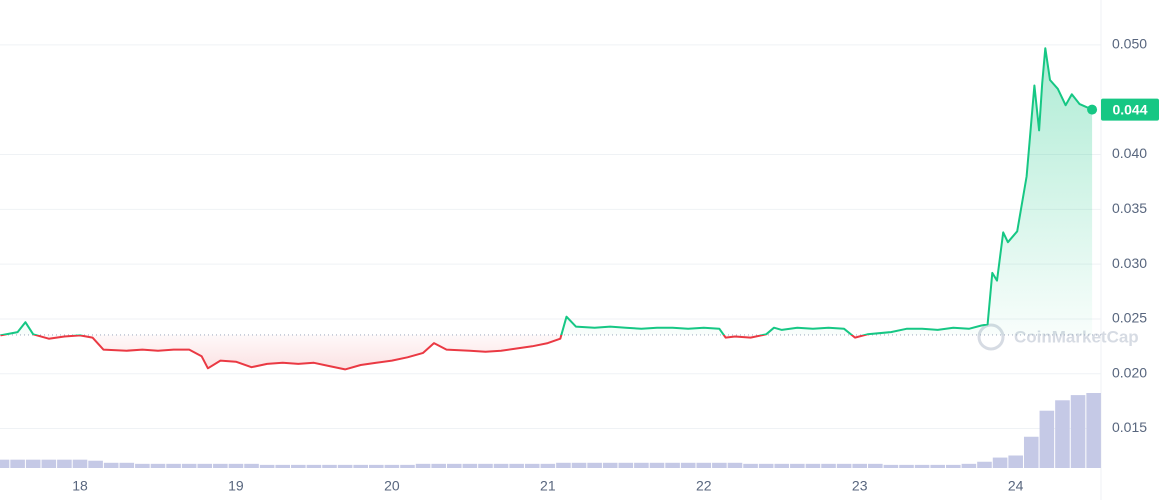  I want to click on price-badge-label: 0.044, so click(1129, 109).